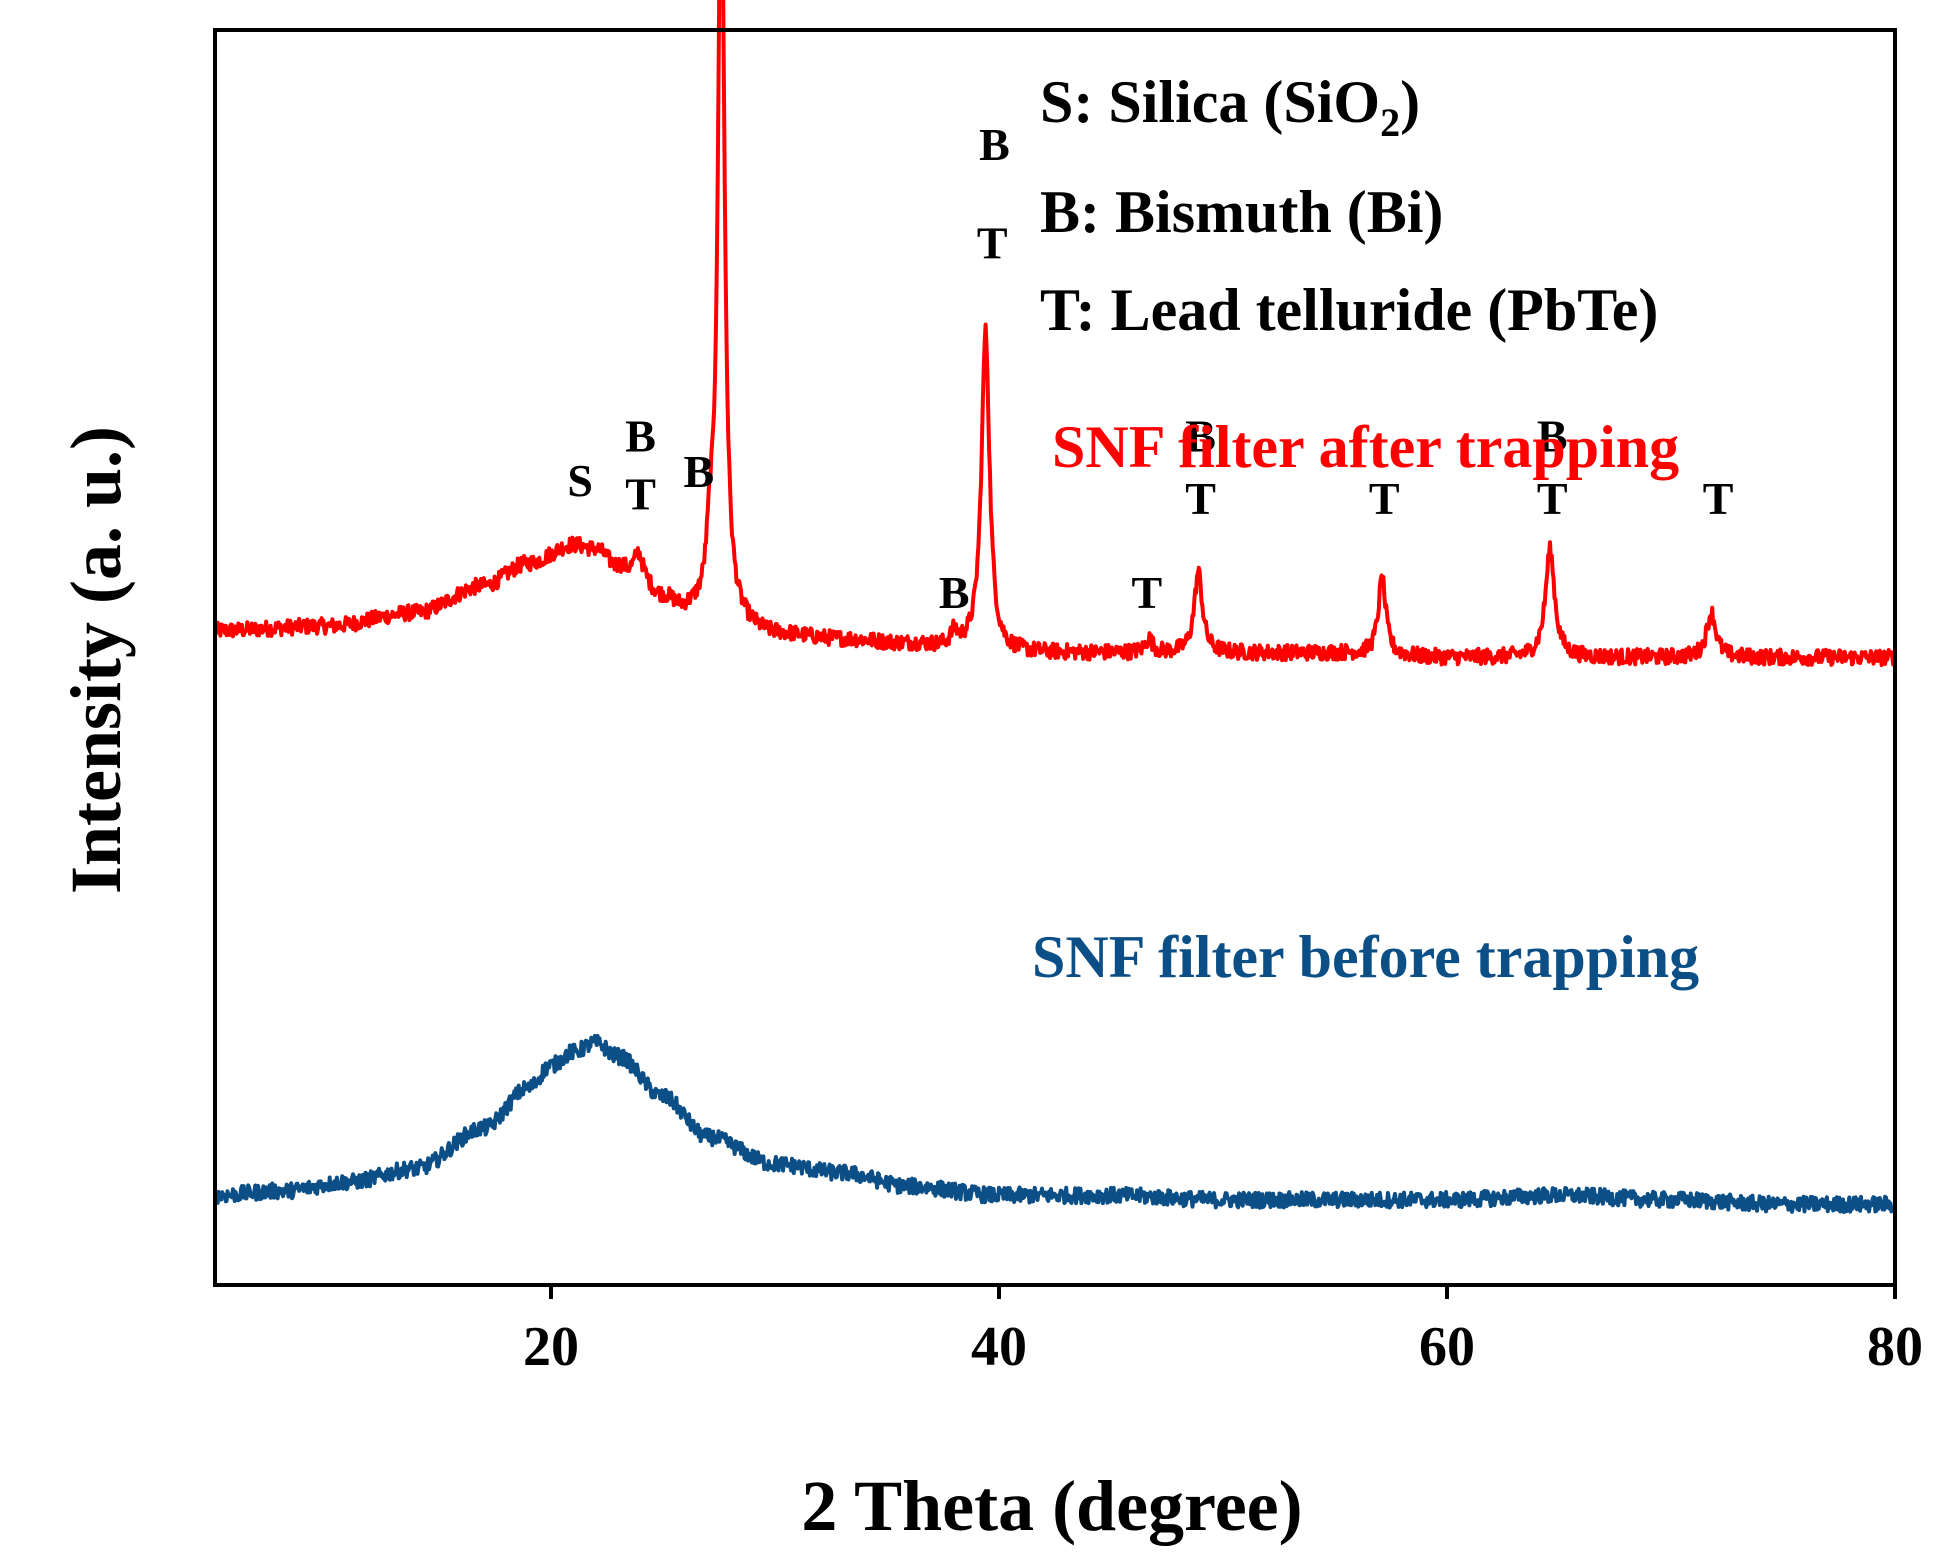 This screenshot has height=1557, width=1939. What do you see at coordinates (1365, 957) in the screenshot?
I see `series-label-before-trapping: SNF filter before trapping` at bounding box center [1365, 957].